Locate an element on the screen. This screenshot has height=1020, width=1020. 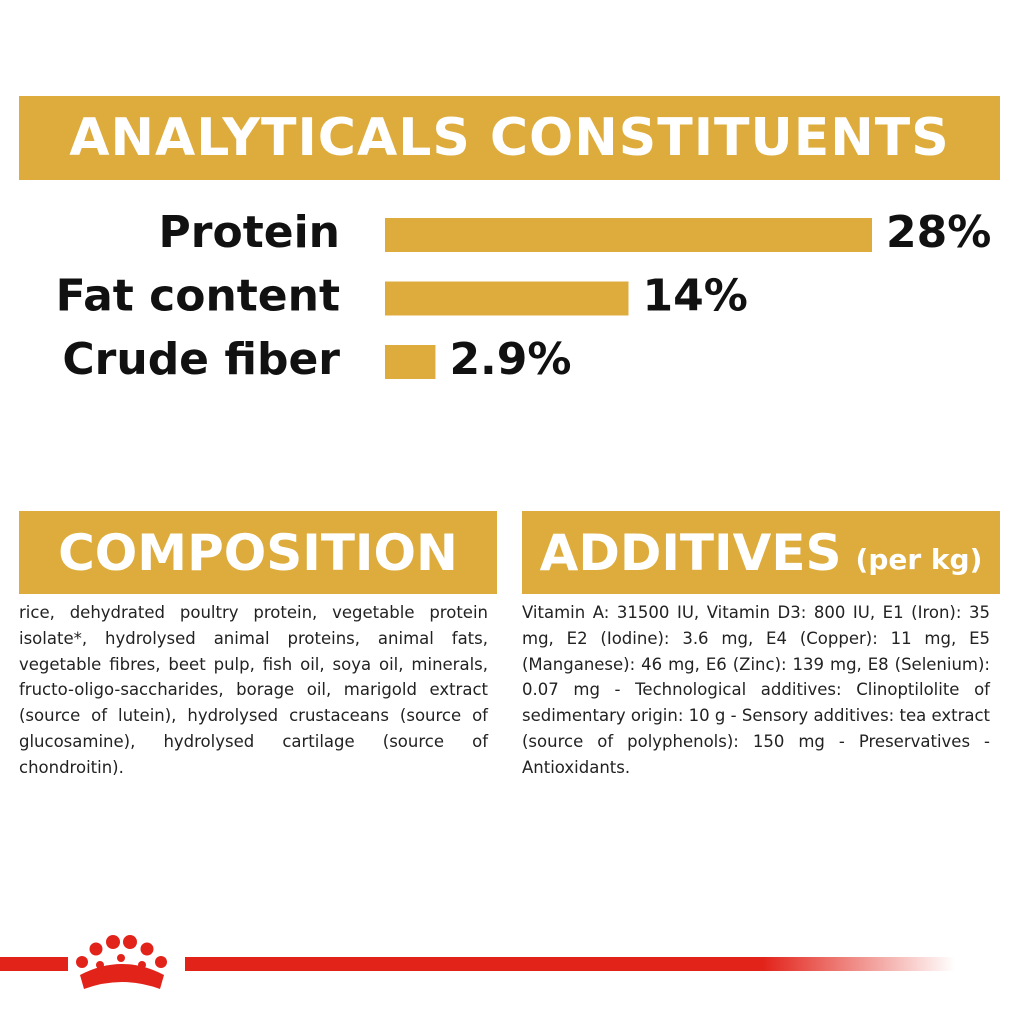
chart-title: ANALYTICALS CONSTITUENTS is located at coordinates (509, 138).